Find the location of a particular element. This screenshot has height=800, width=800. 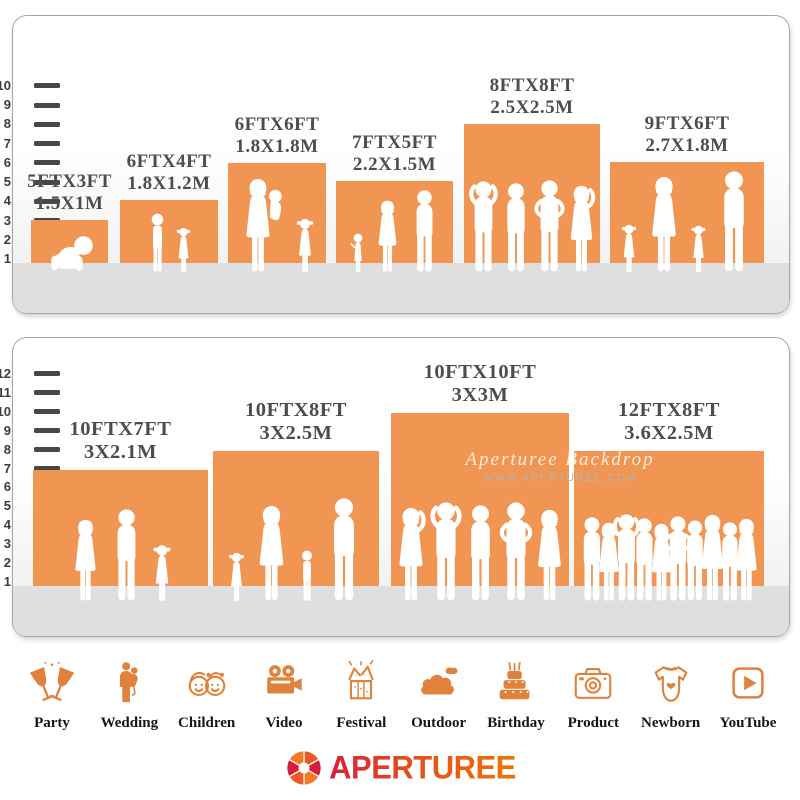

bar-size-label: 6FTX6FT 1.8X1.8M is located at coordinates (277, 136).